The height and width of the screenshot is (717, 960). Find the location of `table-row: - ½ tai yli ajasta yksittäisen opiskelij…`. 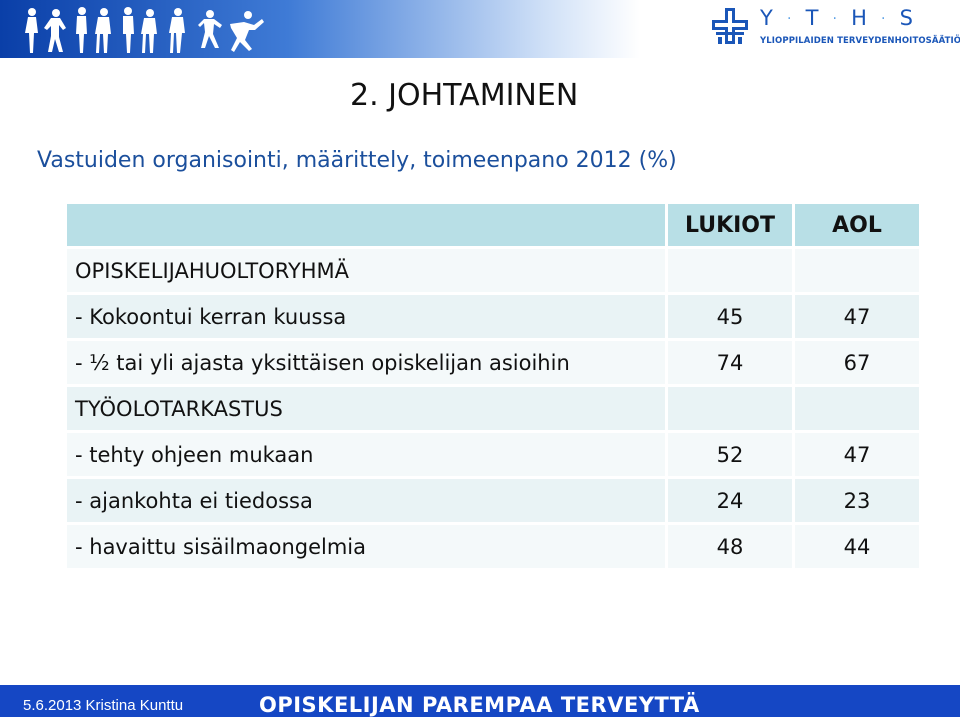

table-row: - ½ tai yli ajasta yksittäisen opiskelij… is located at coordinates (493, 362).